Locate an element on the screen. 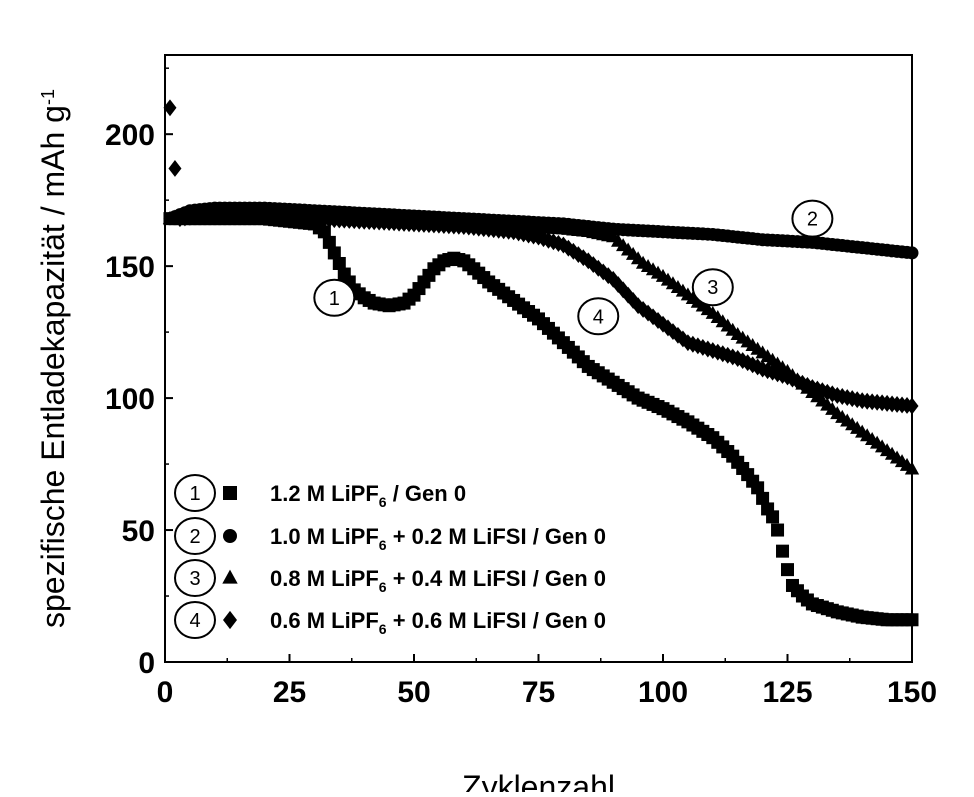 The image size is (974, 797). x-tick-label: 50 is located at coordinates (413, 692).